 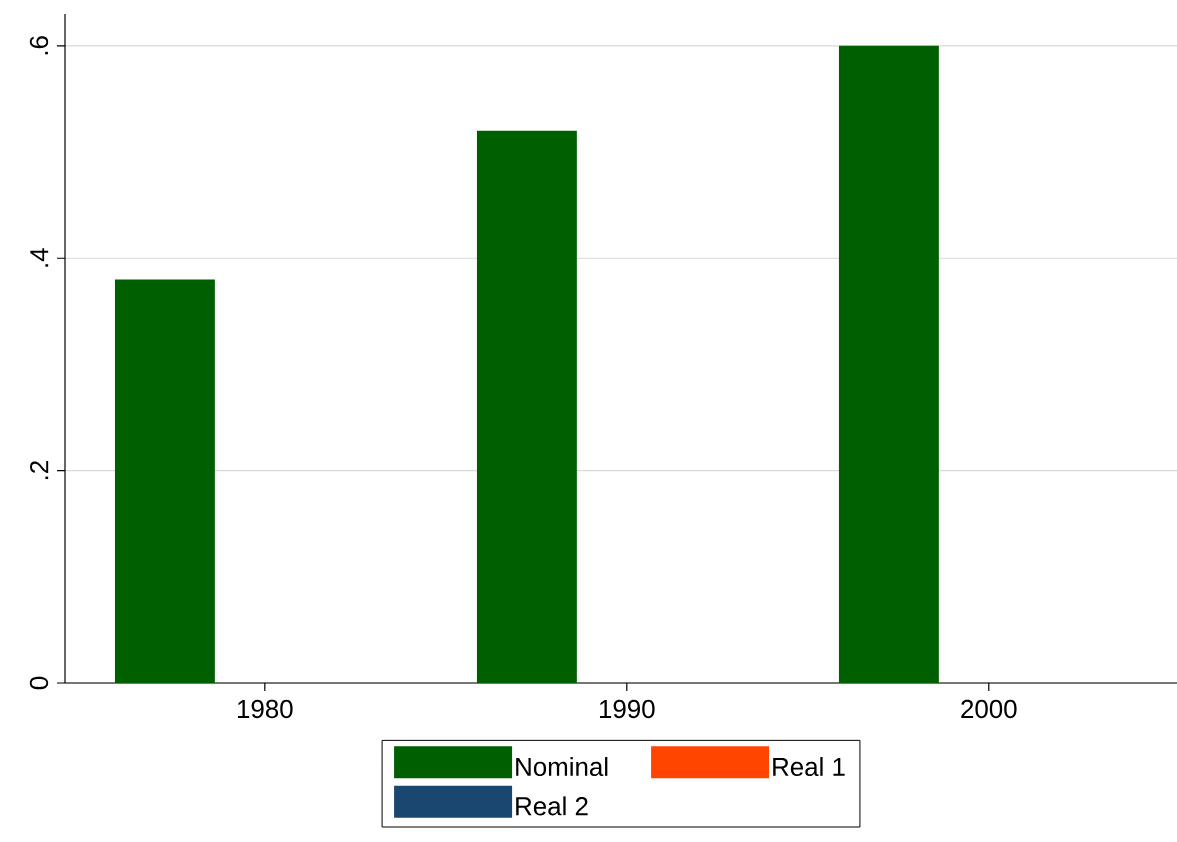 What do you see at coordinates (265, 709) in the screenshot?
I see `x-tick-label: 1980` at bounding box center [265, 709].